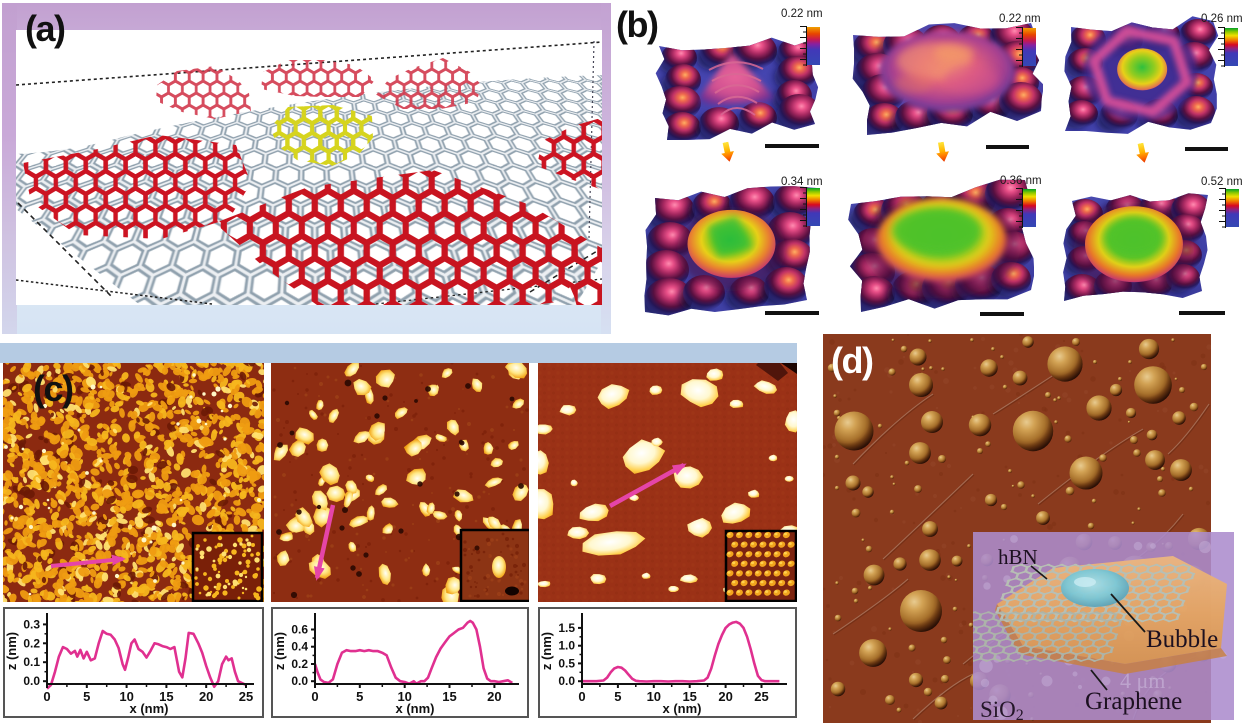 Image resolution: width=1247 pixels, height=725 pixels. Describe the element at coordinates (299, 630) in the screenshot. I see `svg-text: 0.6` at that location.